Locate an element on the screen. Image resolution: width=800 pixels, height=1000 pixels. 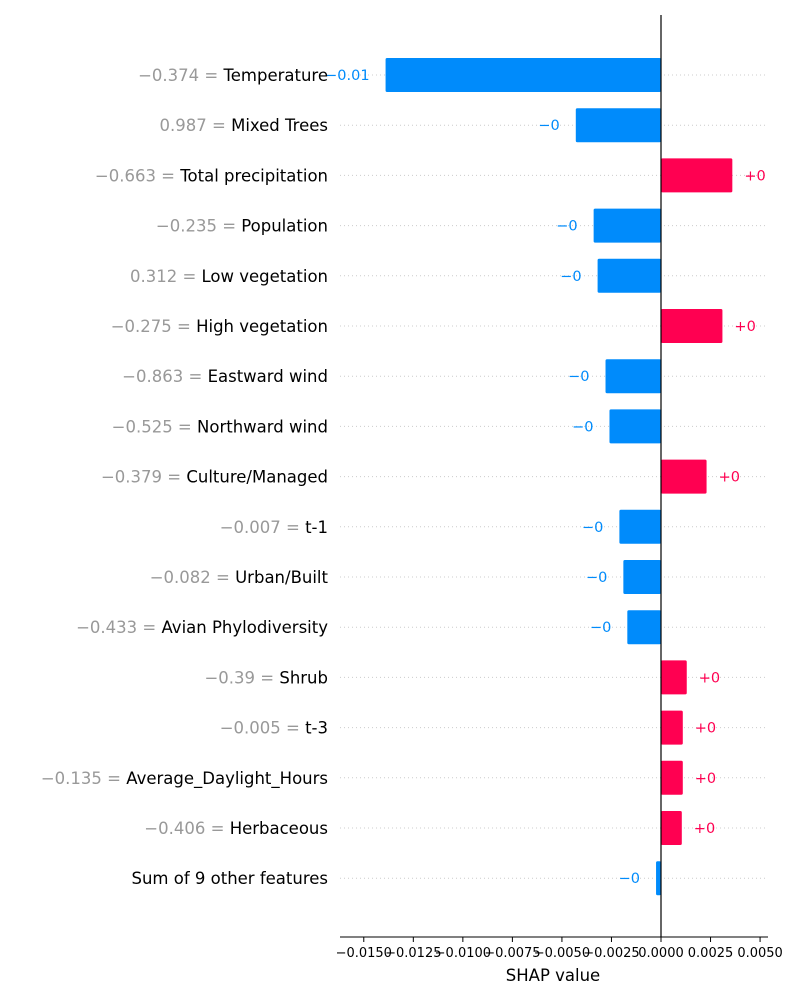
feature-value: −0.525 = is located at coordinates (154, 426).